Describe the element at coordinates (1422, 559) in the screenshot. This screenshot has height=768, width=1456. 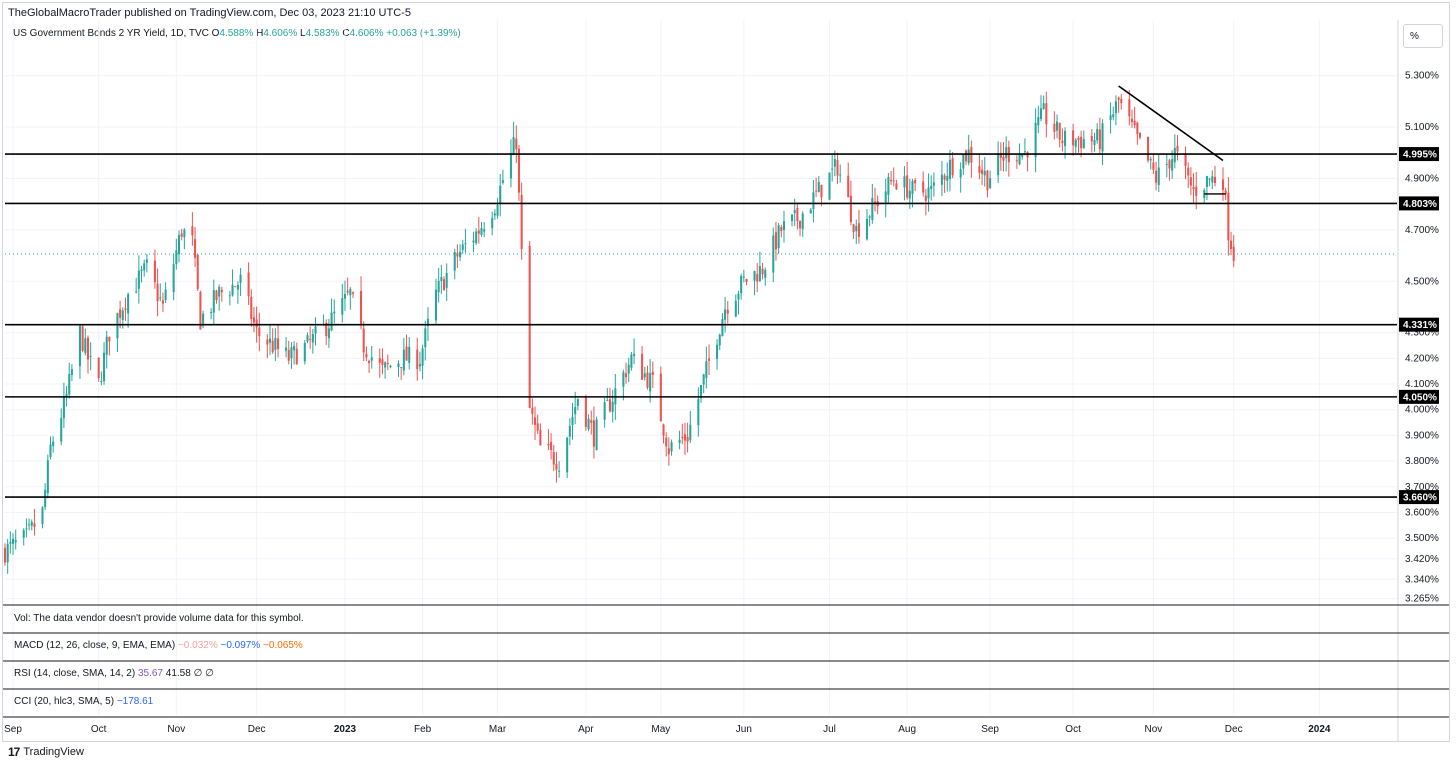
I see `price-tick-label: 3.420%` at that location.